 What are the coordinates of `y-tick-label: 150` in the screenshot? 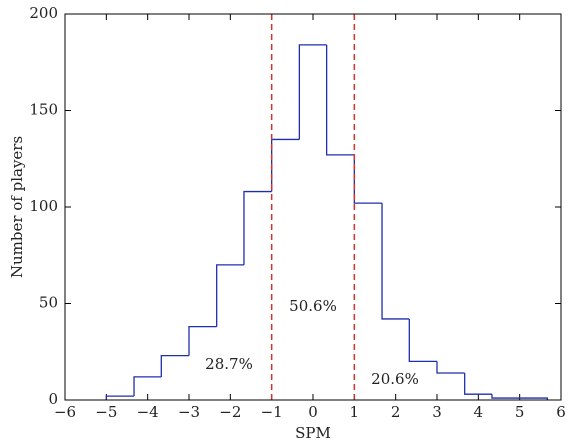 It's located at (43, 110).